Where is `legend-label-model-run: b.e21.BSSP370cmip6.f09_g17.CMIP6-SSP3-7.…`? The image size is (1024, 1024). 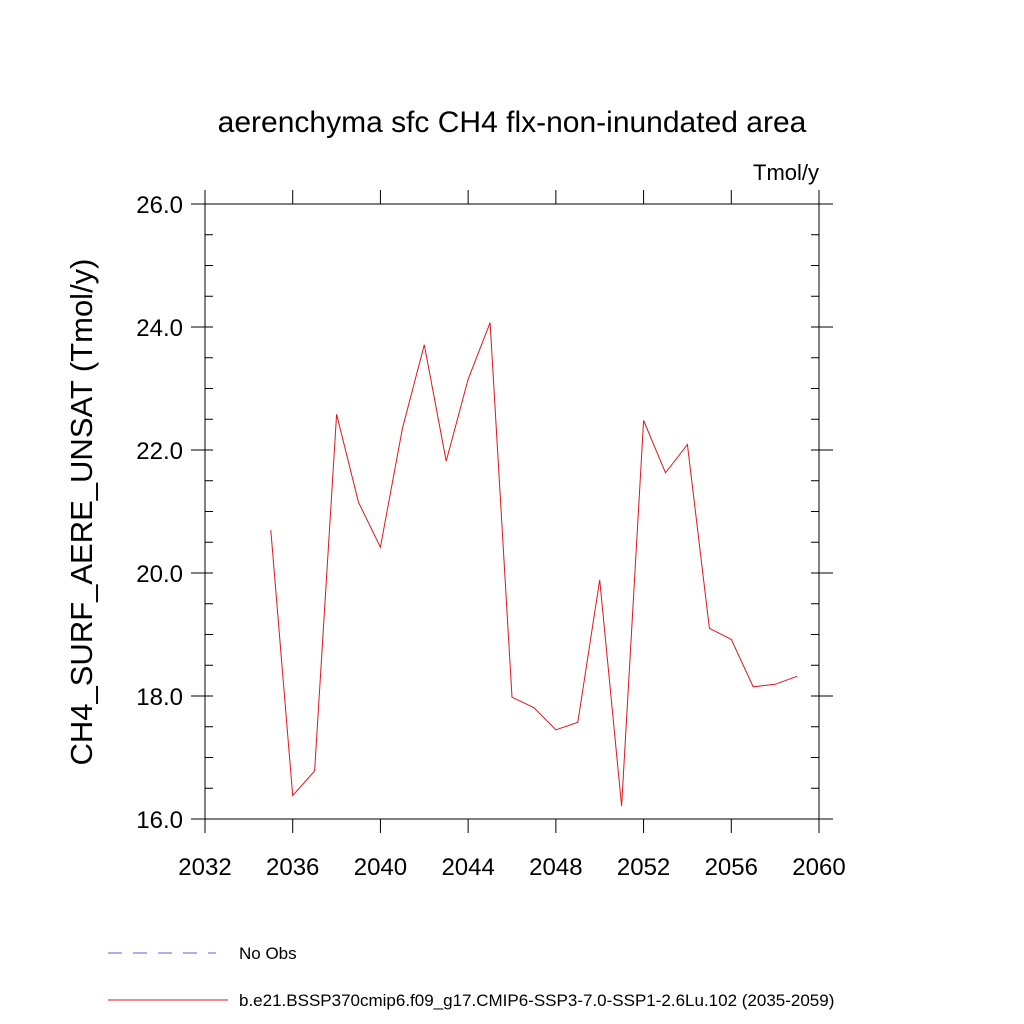
legend-label-model-run: b.e21.BSSP370cmip6.f09_g17.CMIP6-SSP3-7.… is located at coordinates (536, 1000).